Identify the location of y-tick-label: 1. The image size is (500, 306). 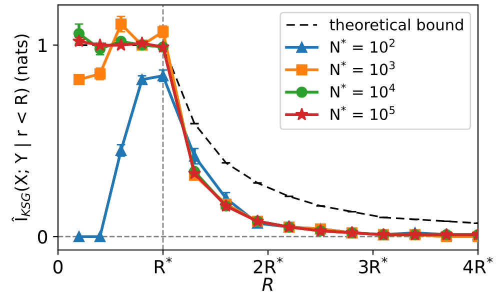
(42, 45).